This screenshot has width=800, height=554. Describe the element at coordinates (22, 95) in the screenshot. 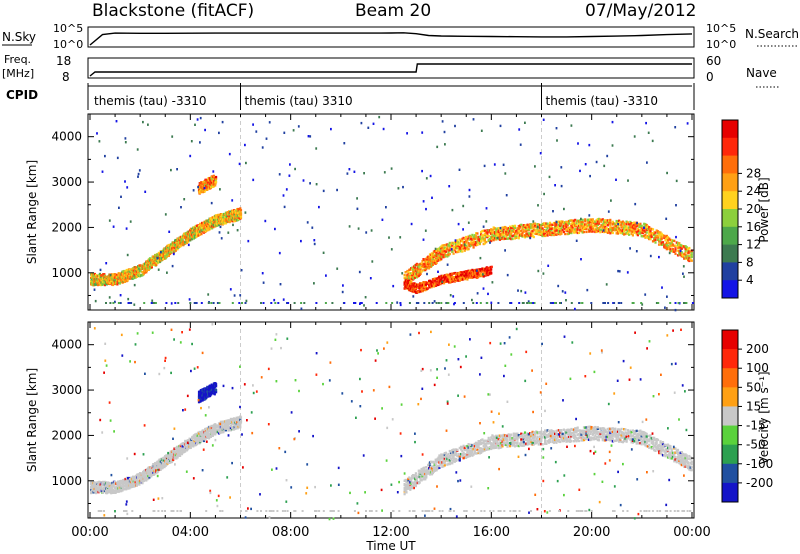

I see `cpid-label: CPID` at that location.